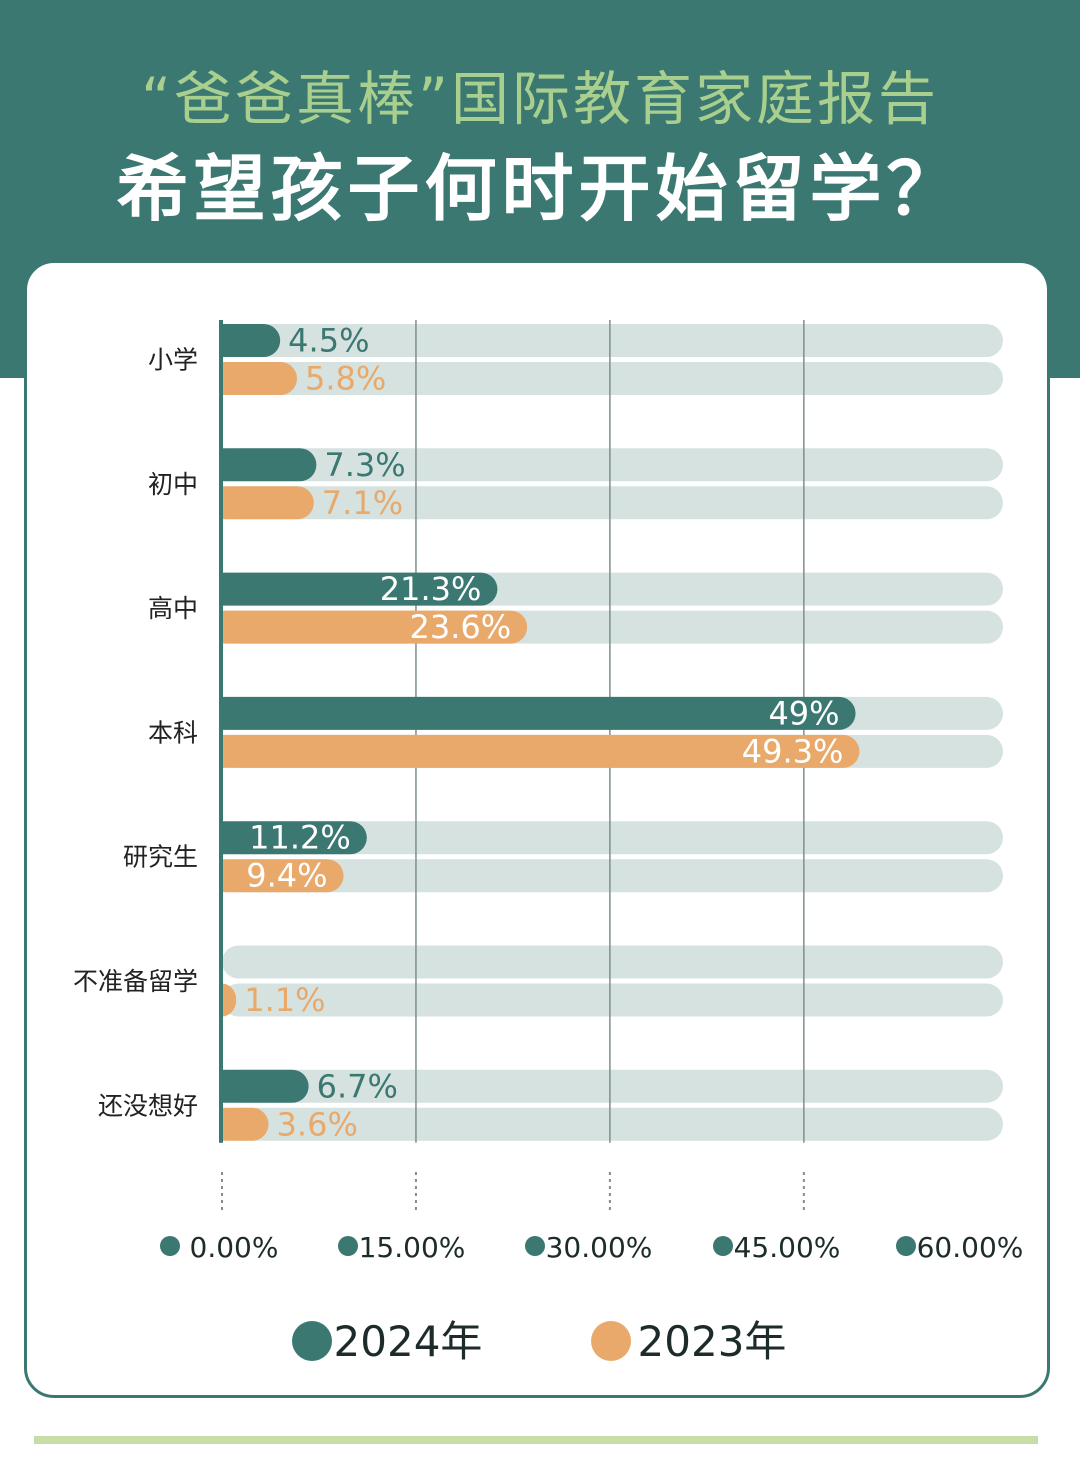 The height and width of the screenshot is (1482, 1080). I want to click on x-tick-label: 15.00%, so click(412, 1247).